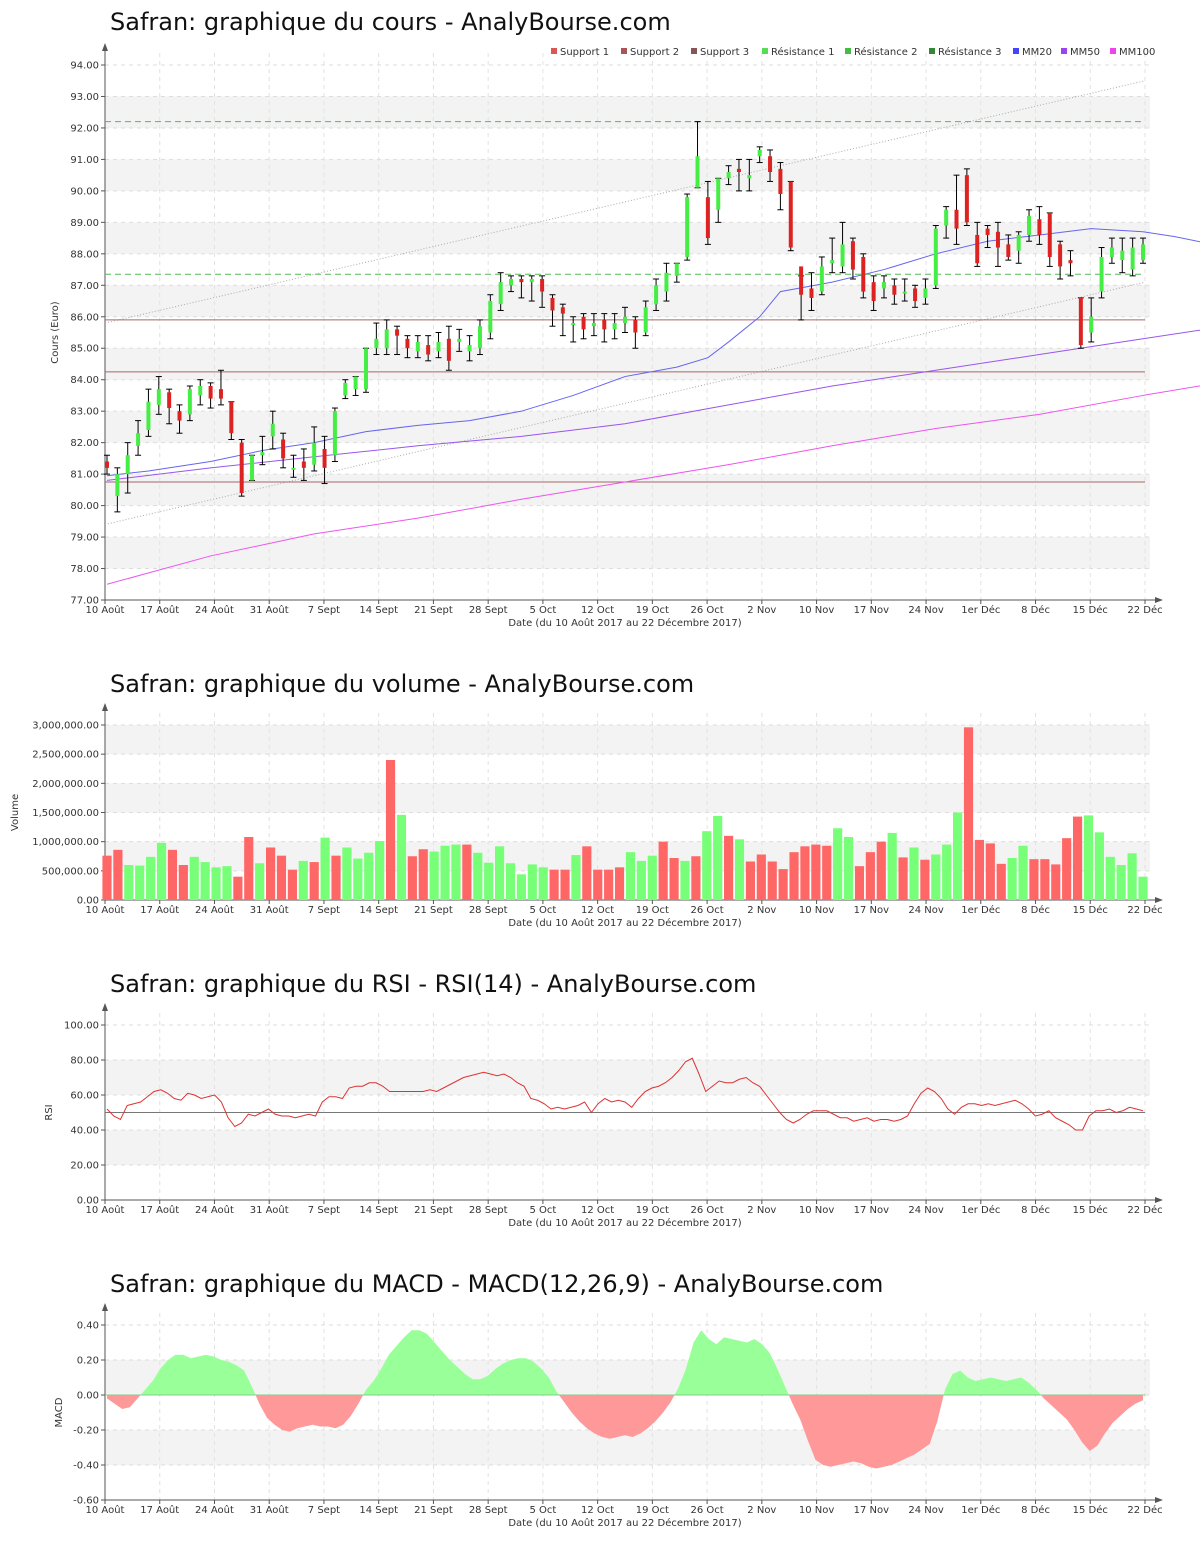  Describe the element at coordinates (433, 1510) in the screenshot. I see `macd-xtick-label: 21 Sept` at that location.